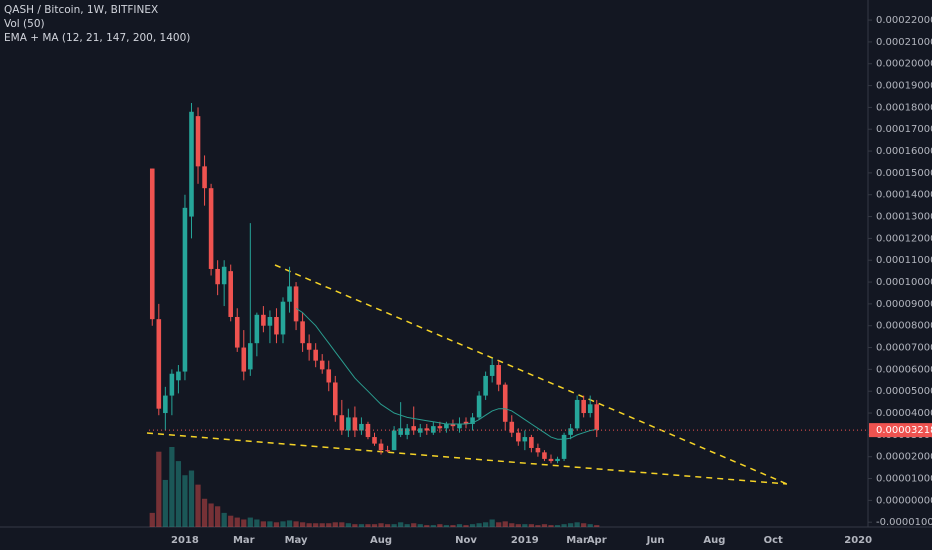 This screenshot has height=550, width=932. Describe the element at coordinates (858, 540) in the screenshot. I see `x-tick-label: 2020` at that location.